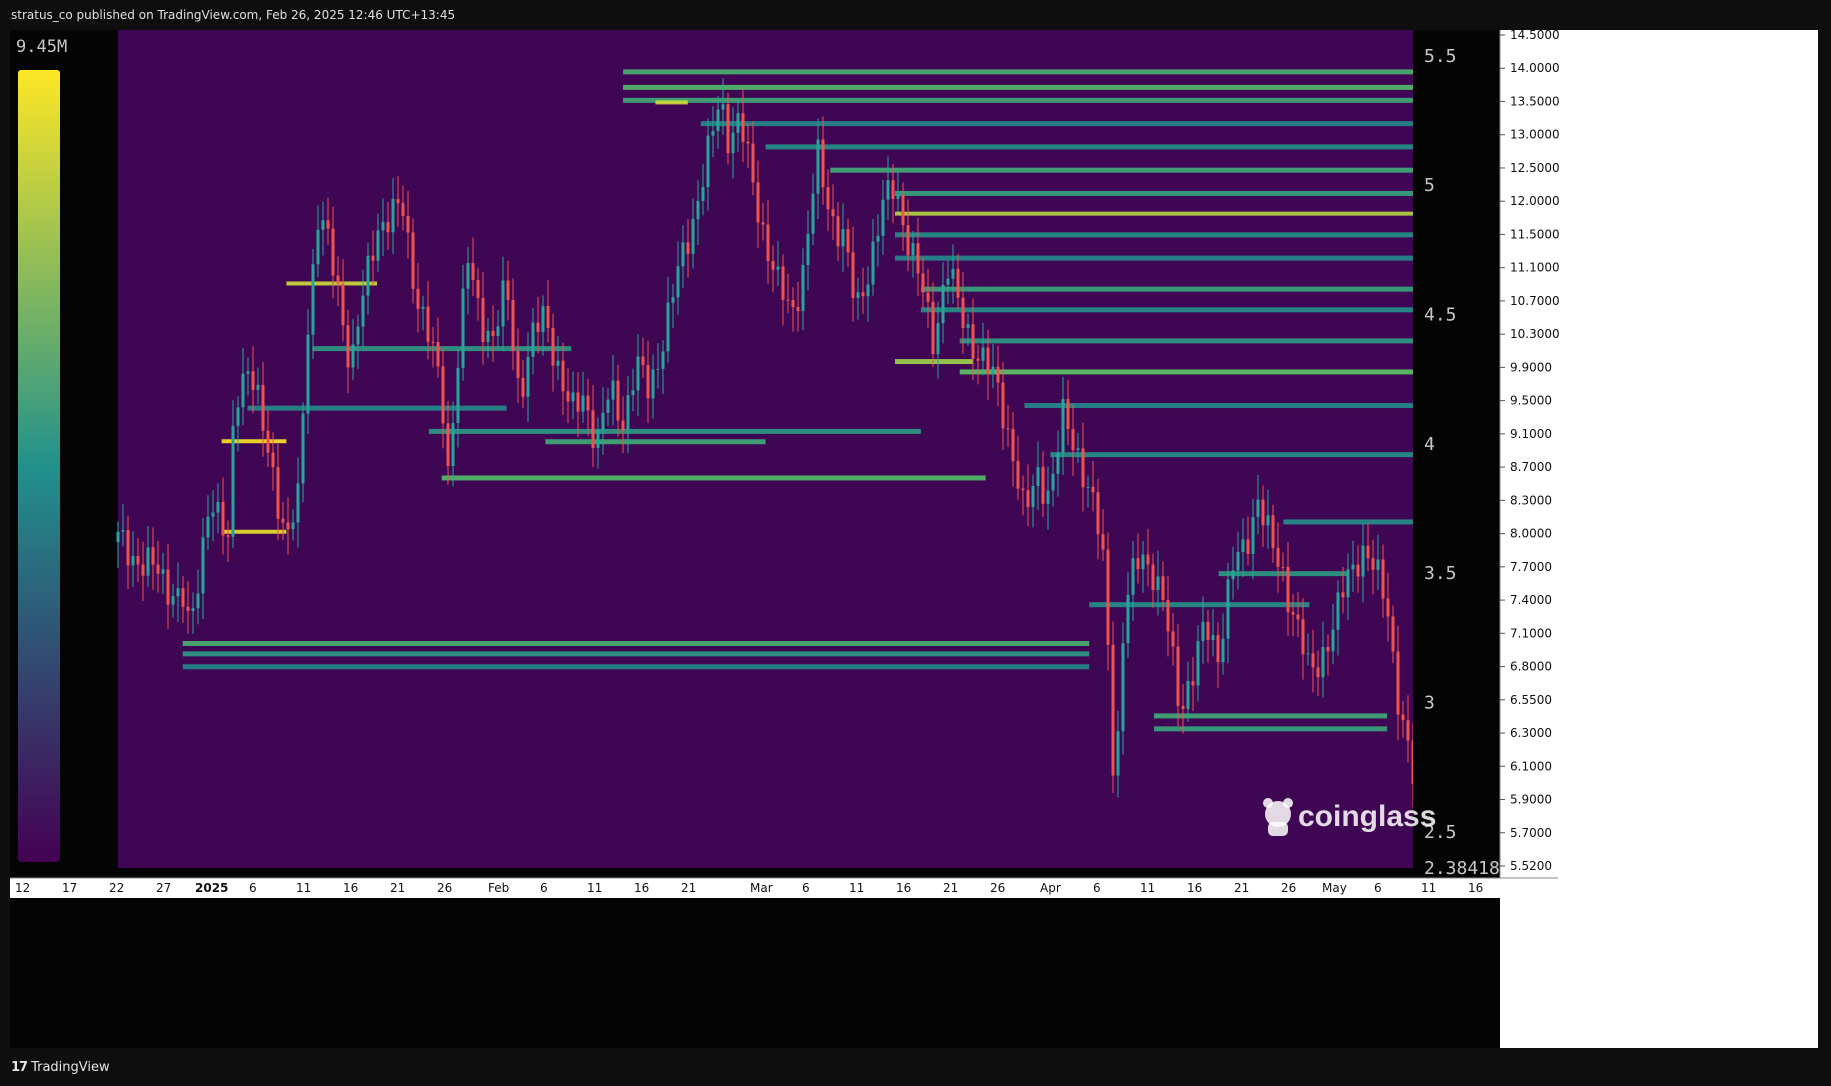 Image resolution: width=1831 pixels, height=1086 pixels. I want to click on time-tick: 2025, so click(211, 888).